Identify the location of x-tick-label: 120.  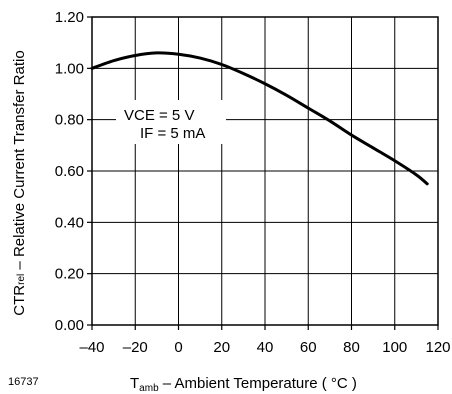
(437, 347).